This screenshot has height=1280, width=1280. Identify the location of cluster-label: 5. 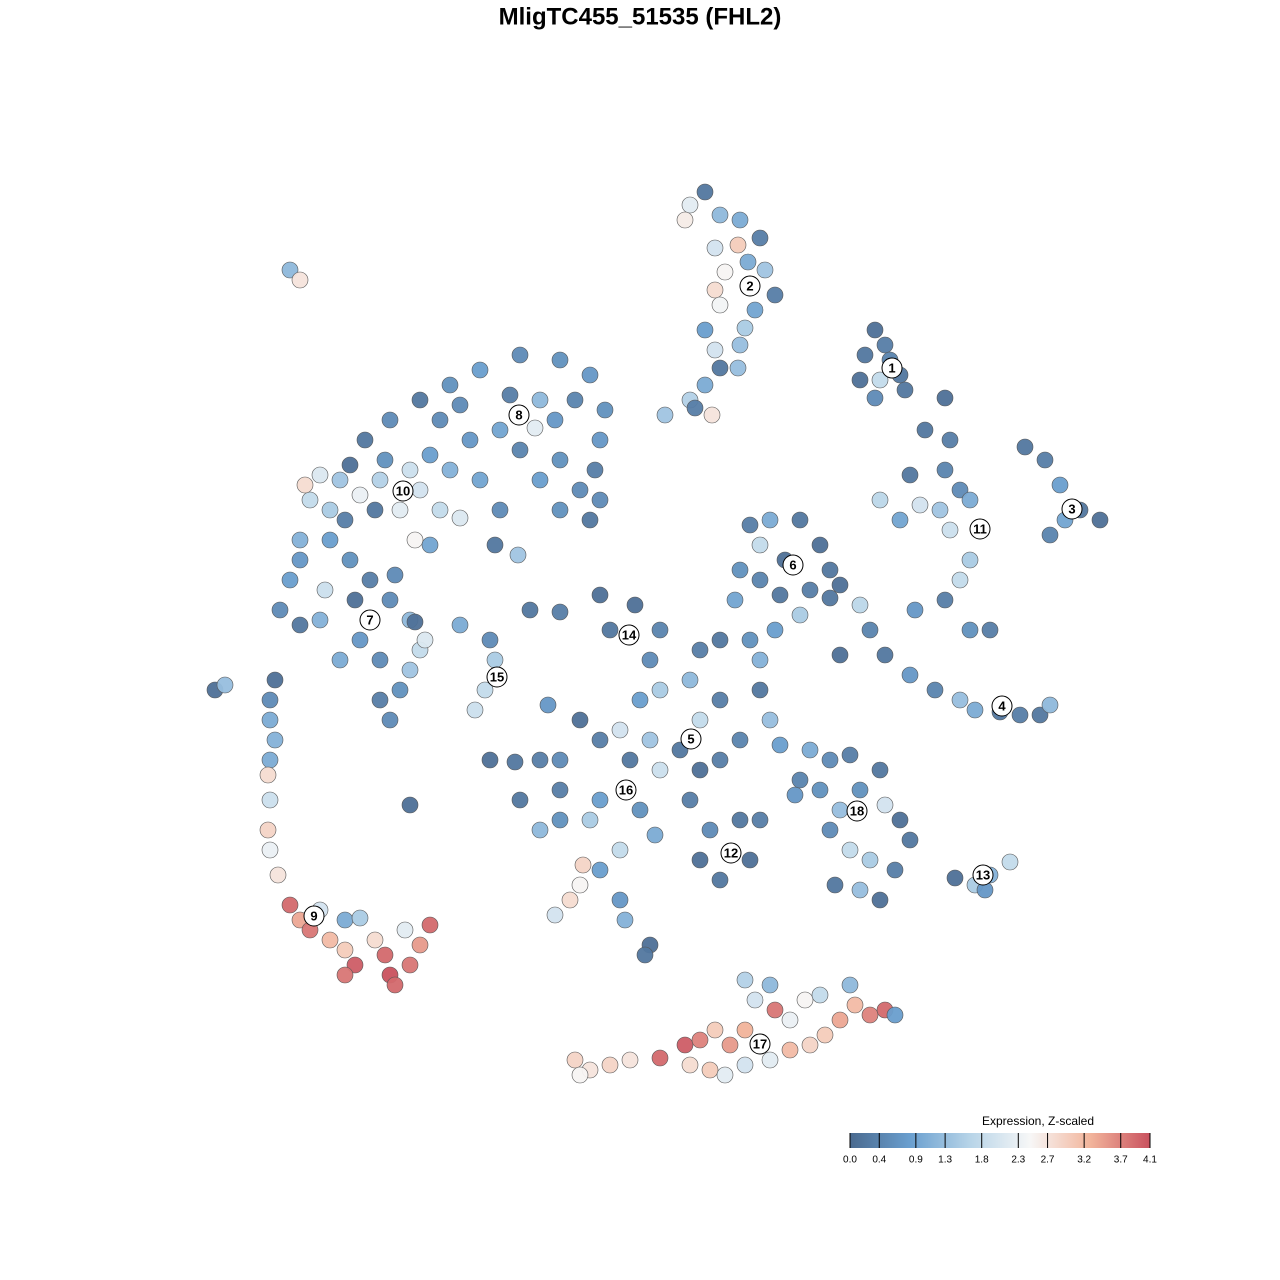
(690, 738).